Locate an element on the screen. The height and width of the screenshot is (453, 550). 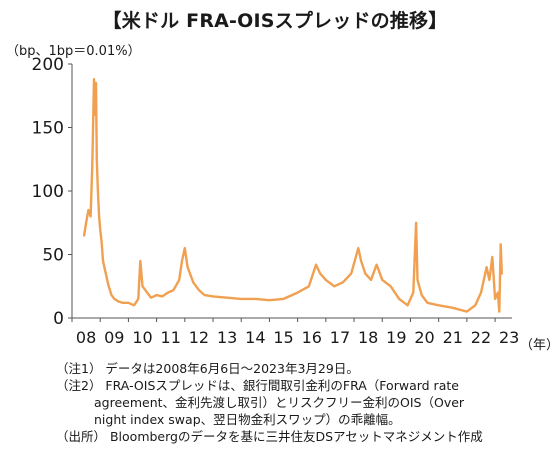
x-tick-label: 17 is located at coordinates (340, 337).